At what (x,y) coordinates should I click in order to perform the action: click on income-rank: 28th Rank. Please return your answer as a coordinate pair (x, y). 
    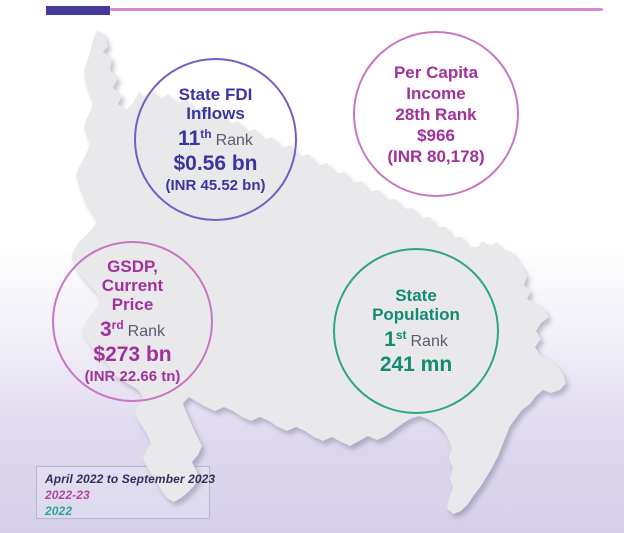
    Looking at the image, I should click on (436, 114).